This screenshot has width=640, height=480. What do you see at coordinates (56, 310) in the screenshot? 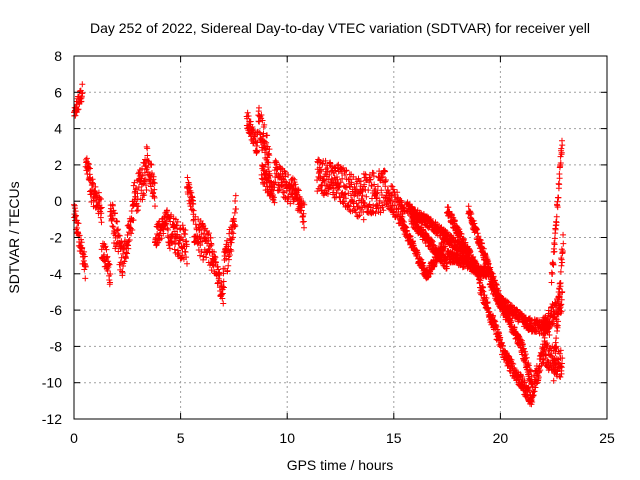
I see `y-tick-label: -6` at bounding box center [56, 310].